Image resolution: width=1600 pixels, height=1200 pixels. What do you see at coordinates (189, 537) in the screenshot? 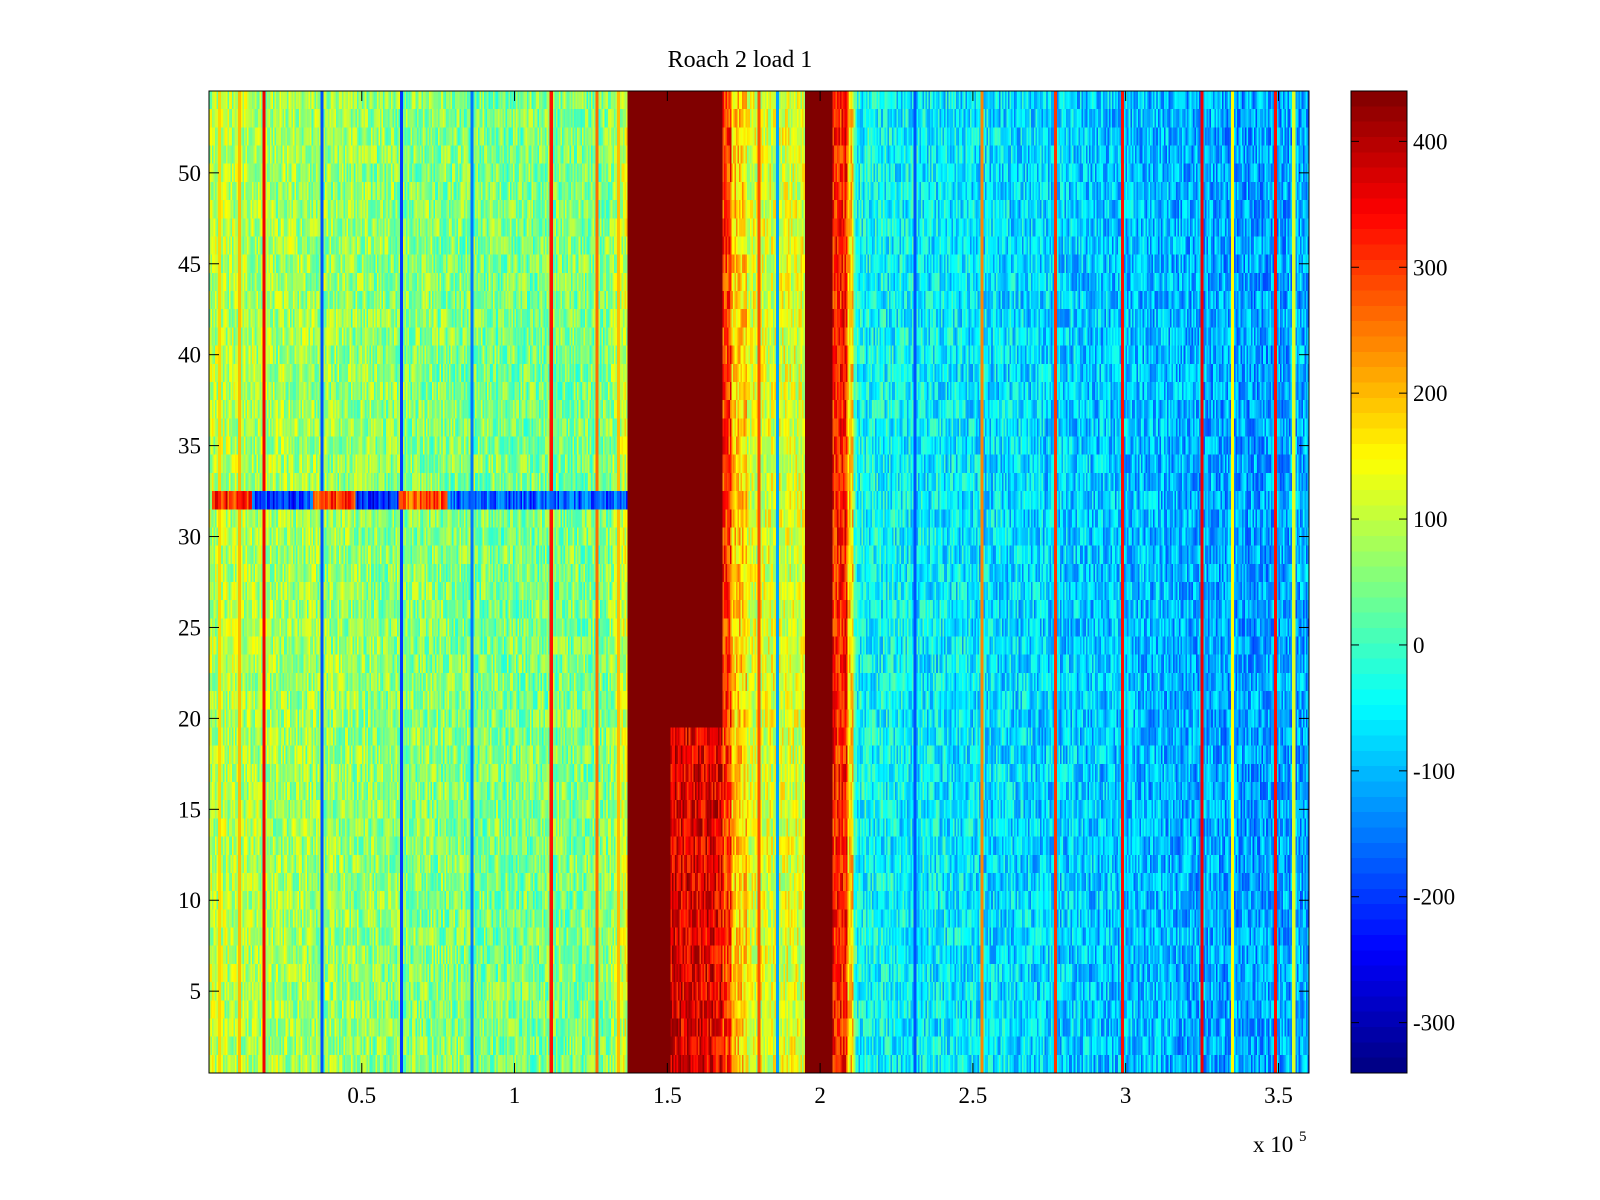
I see `y-tick-label: 30` at bounding box center [189, 537].